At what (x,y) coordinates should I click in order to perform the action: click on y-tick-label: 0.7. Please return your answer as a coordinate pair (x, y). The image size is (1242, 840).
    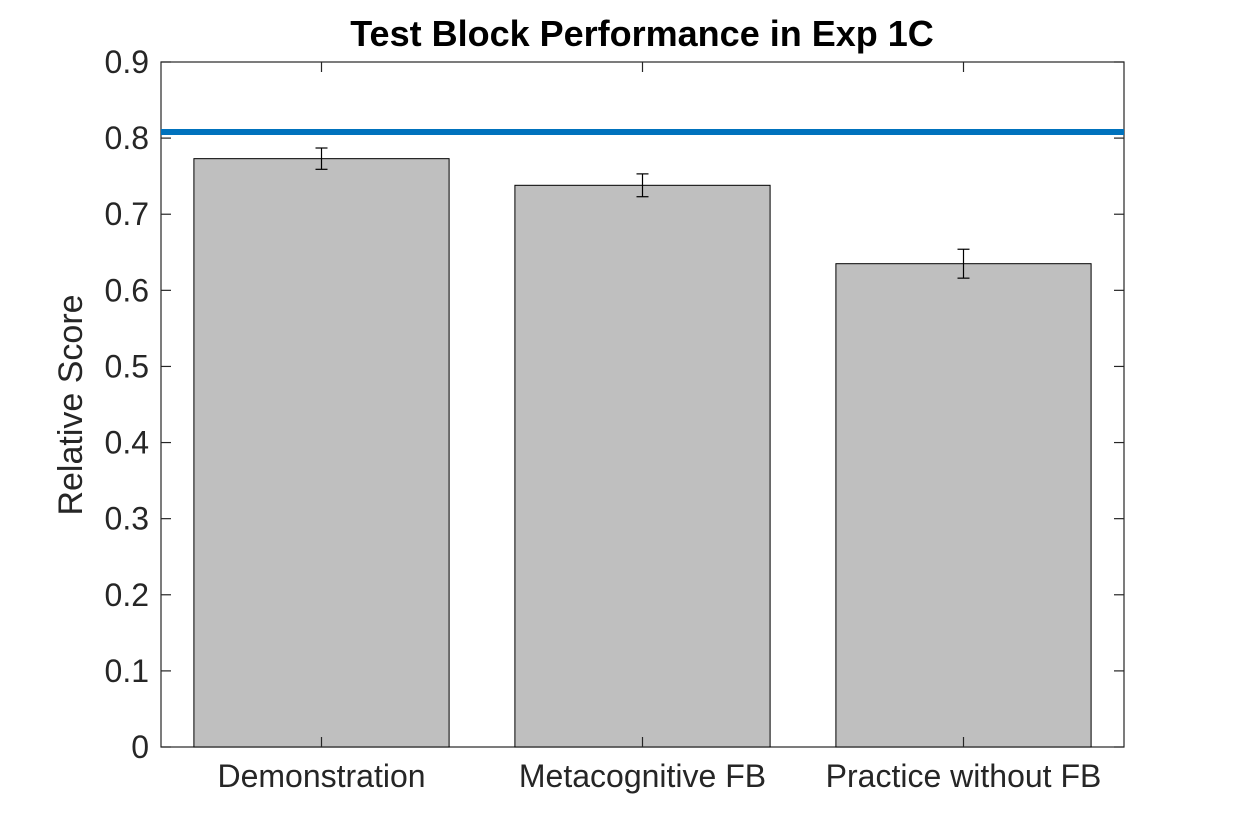
    Looking at the image, I should click on (127, 214).